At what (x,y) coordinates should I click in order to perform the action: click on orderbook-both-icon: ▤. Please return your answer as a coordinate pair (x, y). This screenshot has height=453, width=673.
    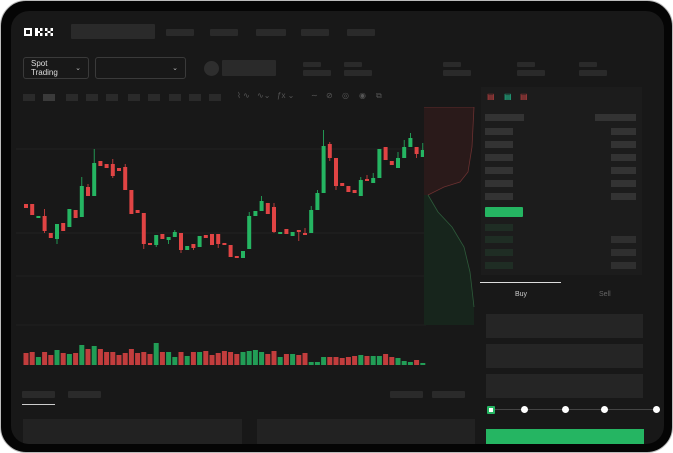
    Looking at the image, I should click on (491, 96).